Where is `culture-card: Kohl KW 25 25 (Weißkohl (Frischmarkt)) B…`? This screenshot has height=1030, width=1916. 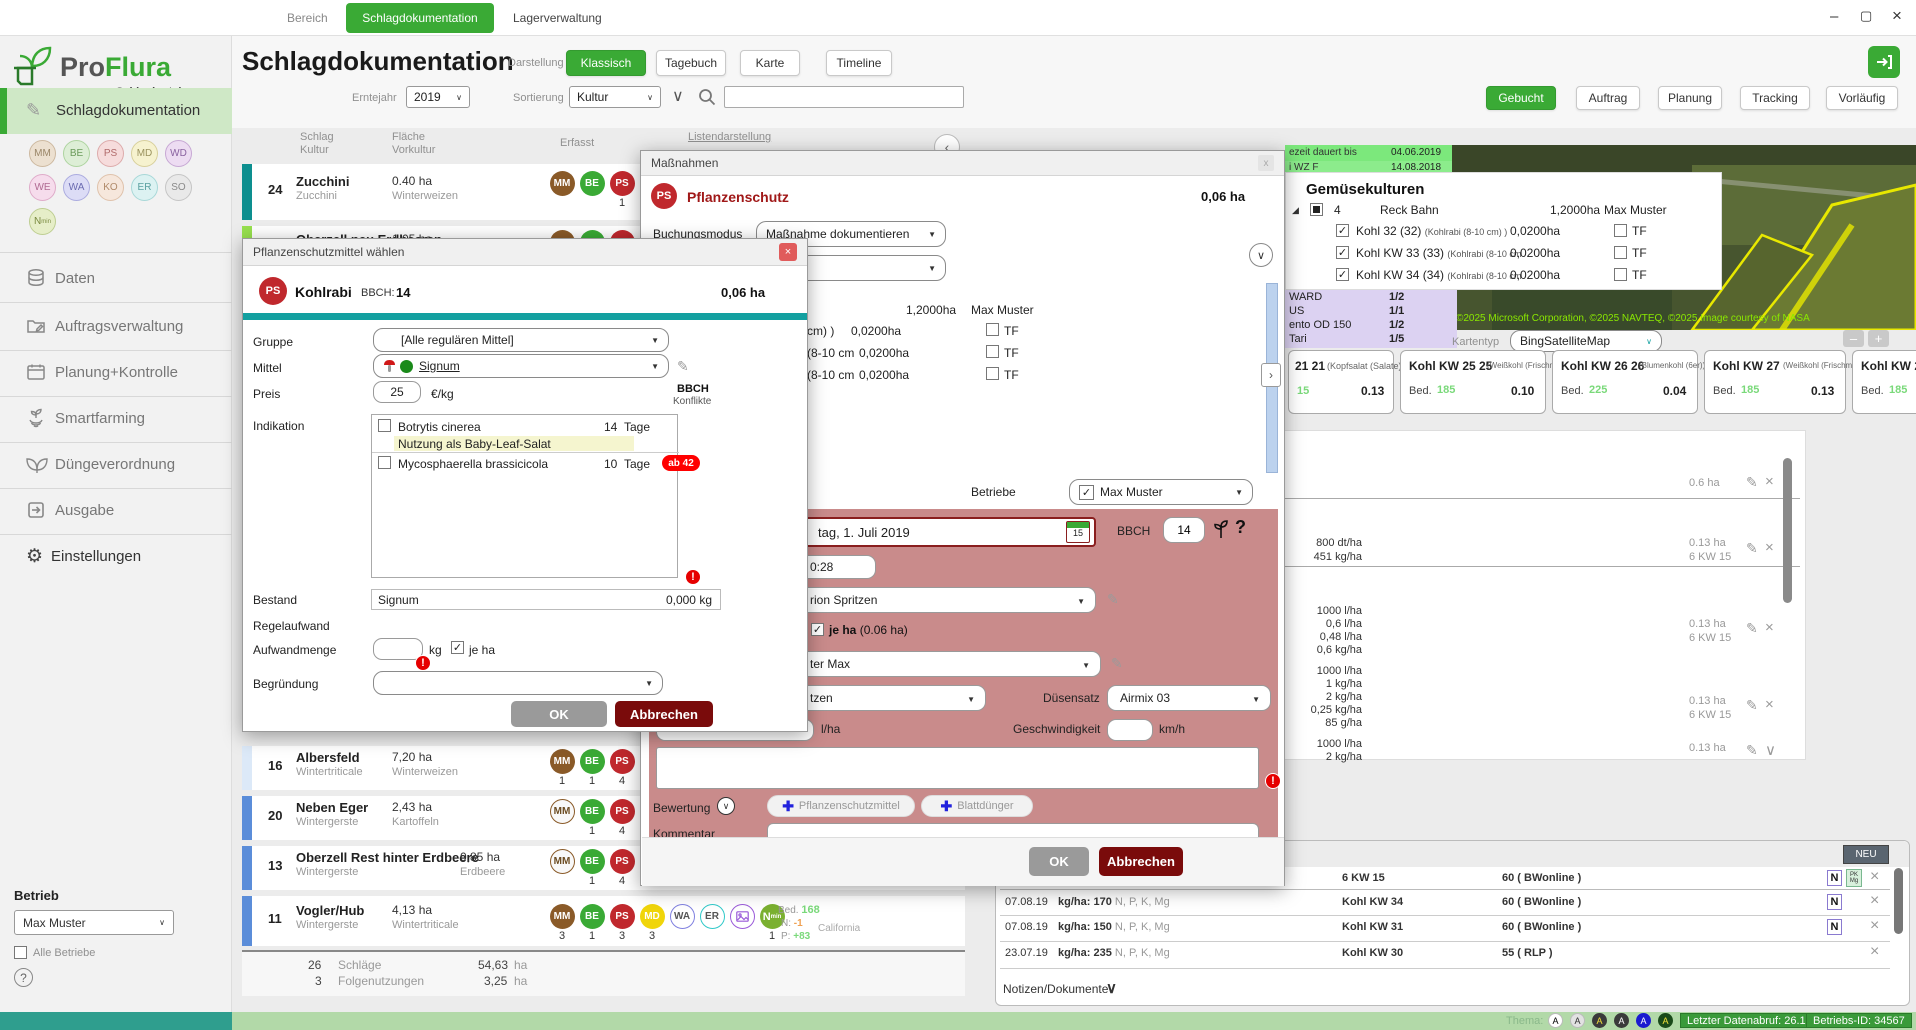 culture-card: Kohl KW 25 25 (Weißkohl (Frischmarkt)) B… is located at coordinates (1487, 382).